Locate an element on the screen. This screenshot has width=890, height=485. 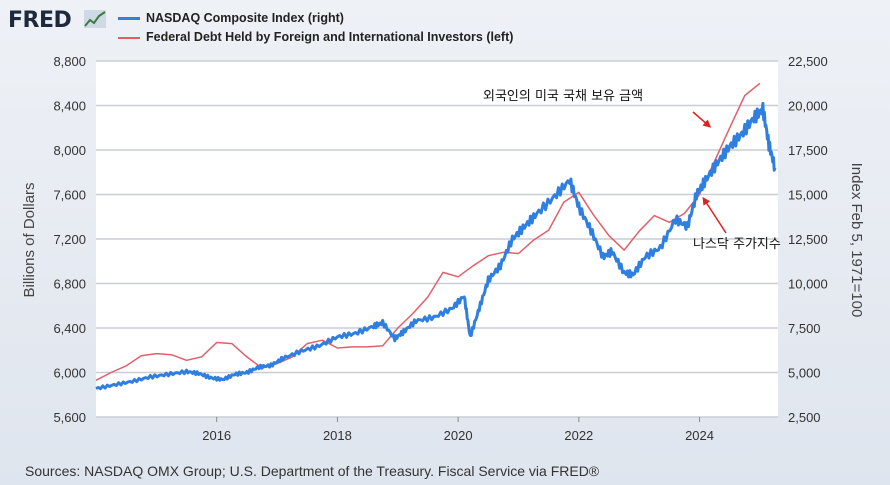
x-tick-label: 2018 is located at coordinates (337, 435).